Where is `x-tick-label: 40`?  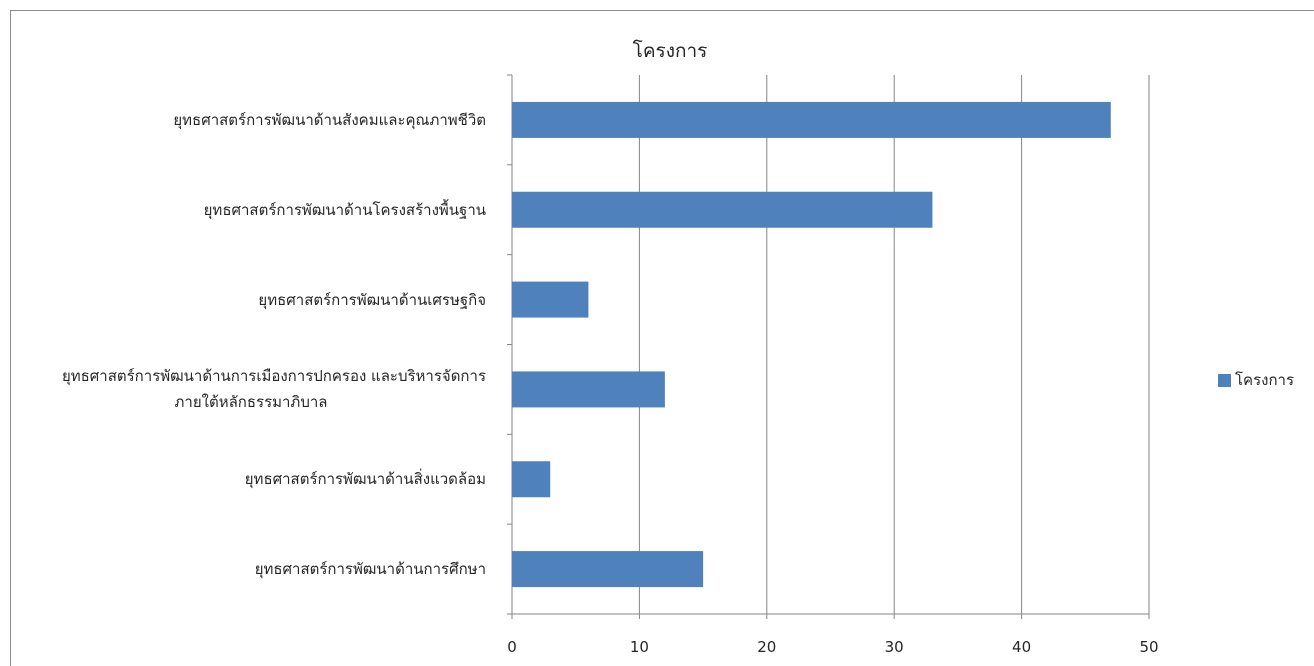 x-tick-label: 40 is located at coordinates (1021, 647).